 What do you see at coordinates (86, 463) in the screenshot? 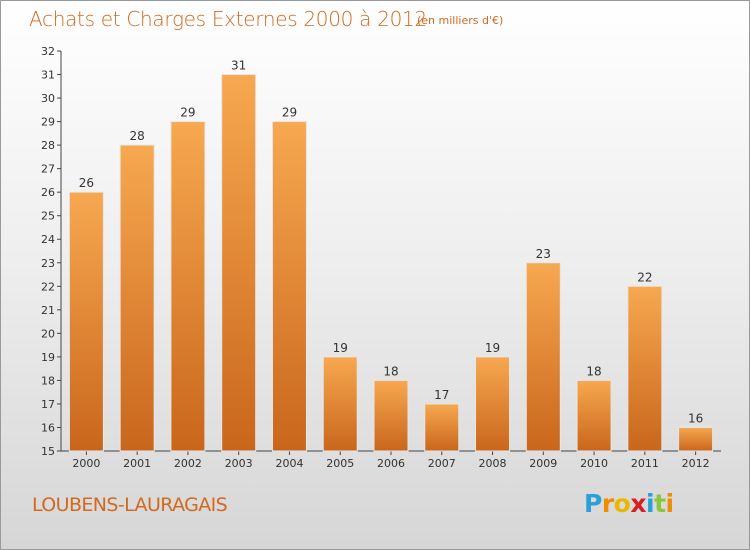
I see `x-tick-label: 2000` at bounding box center [86, 463].